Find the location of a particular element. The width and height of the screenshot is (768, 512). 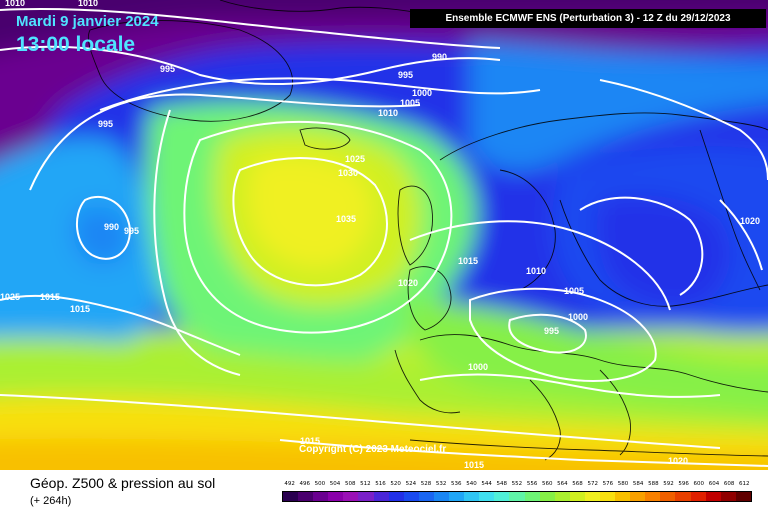

field-label: Géop. Z500 & pression au sol is located at coordinates (123, 483).